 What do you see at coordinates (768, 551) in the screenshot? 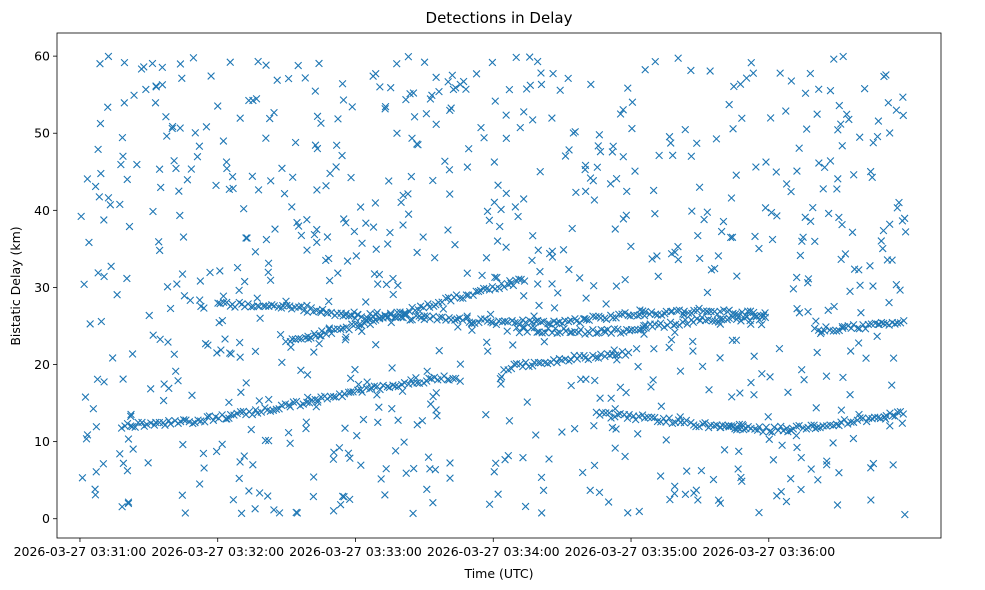
I see `x-tick-label: 2026-03-27 03:36:00` at bounding box center [768, 551].